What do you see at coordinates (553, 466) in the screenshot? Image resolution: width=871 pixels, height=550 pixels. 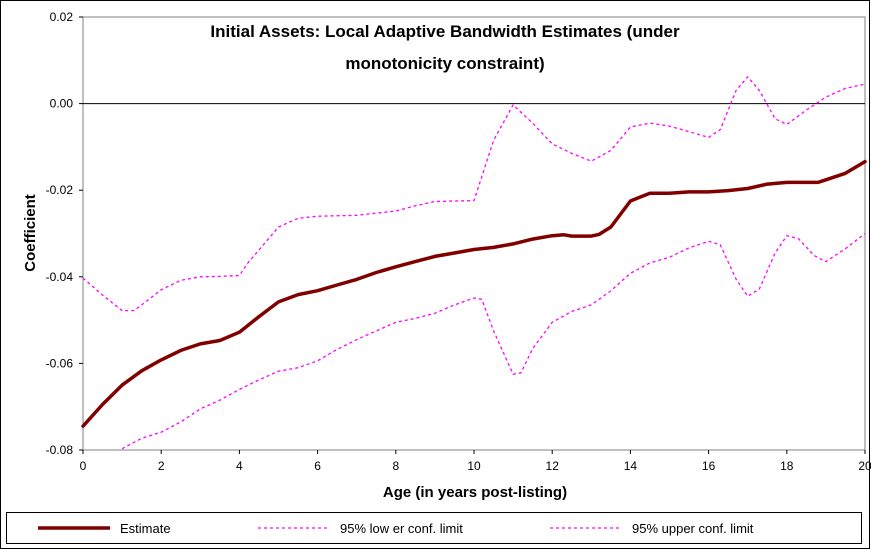 I see `x-tick-label: 12` at bounding box center [553, 466].